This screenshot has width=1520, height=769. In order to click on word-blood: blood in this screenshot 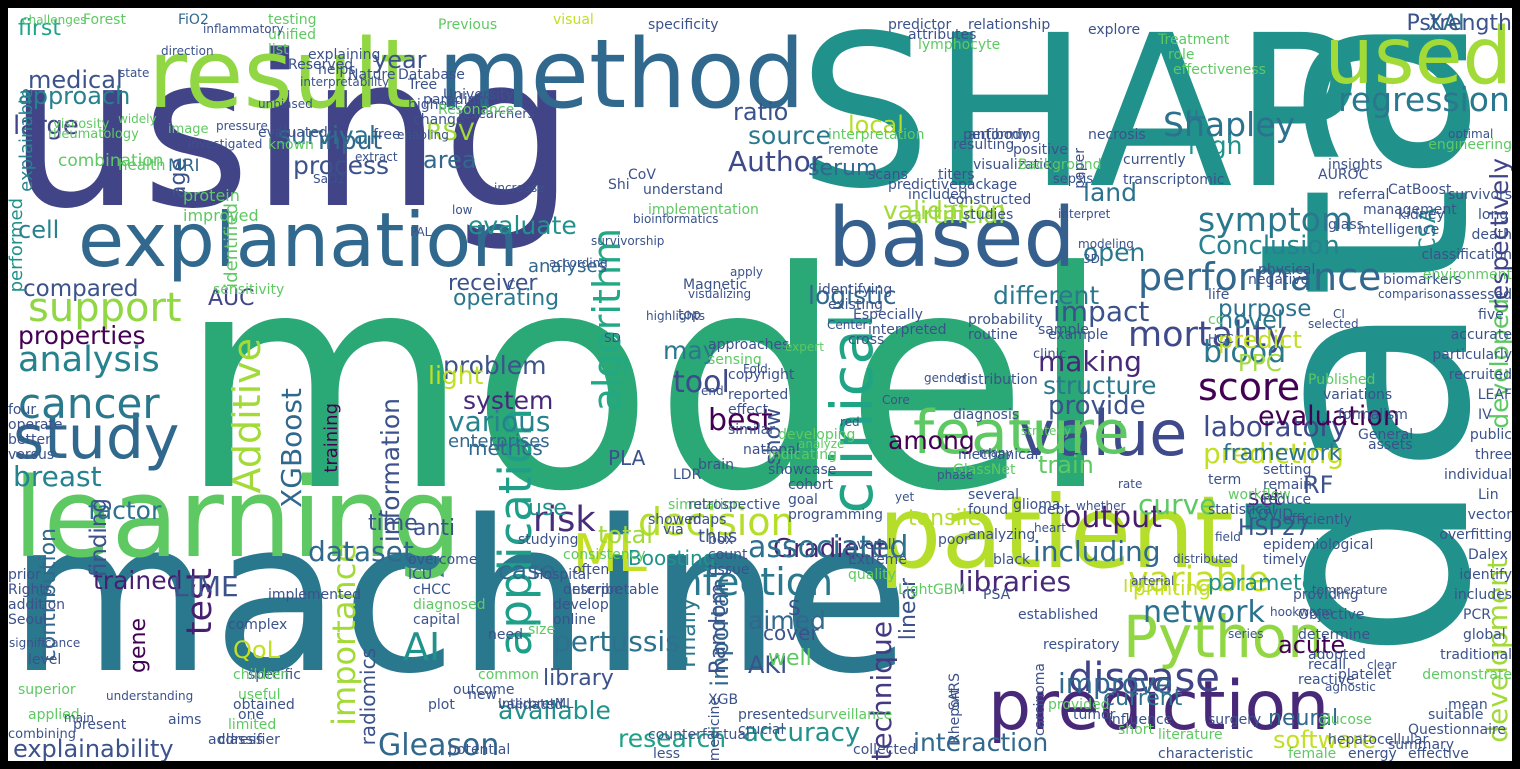, I will do `click(1245, 352)`.